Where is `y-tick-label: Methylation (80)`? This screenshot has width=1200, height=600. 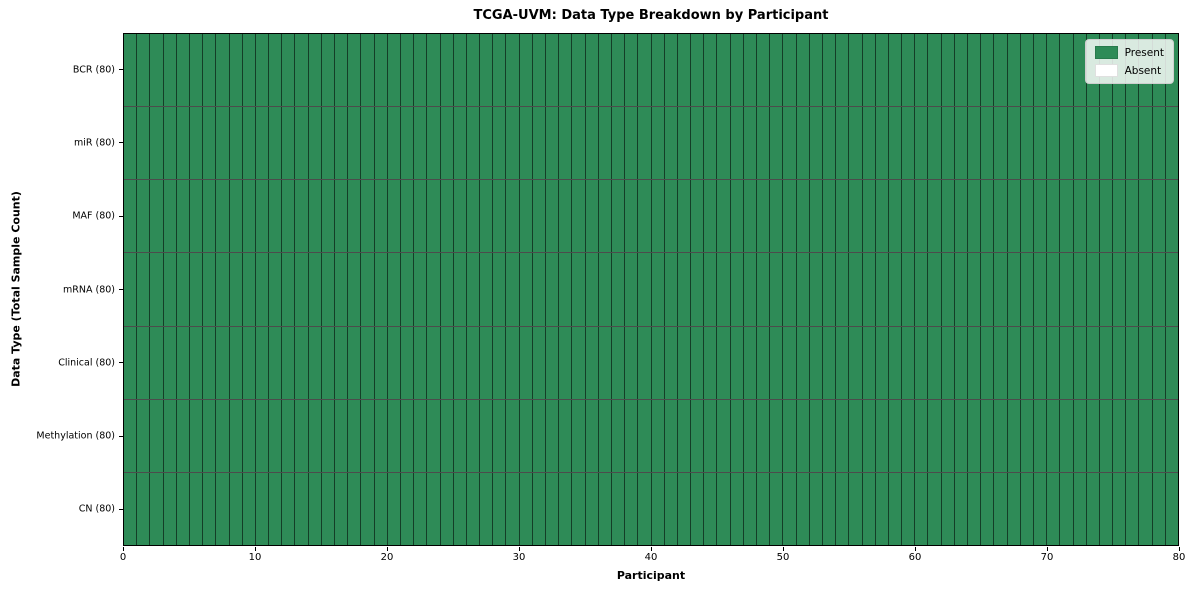 y-tick-label: Methylation (80) is located at coordinates (75, 436).